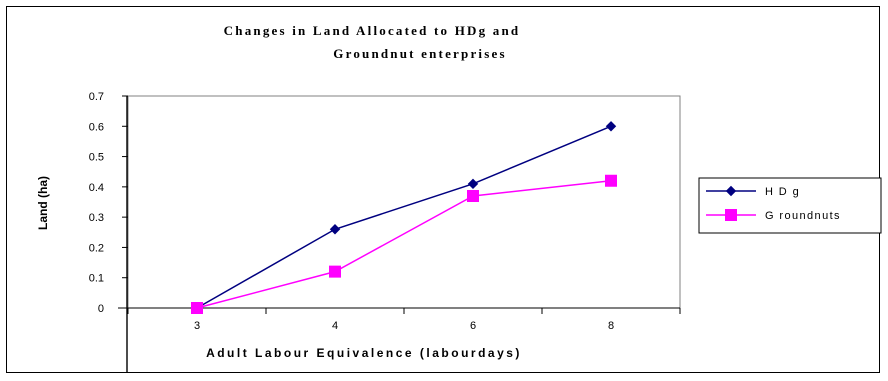  I want to click on x-tick-label: 6, so click(473, 326).